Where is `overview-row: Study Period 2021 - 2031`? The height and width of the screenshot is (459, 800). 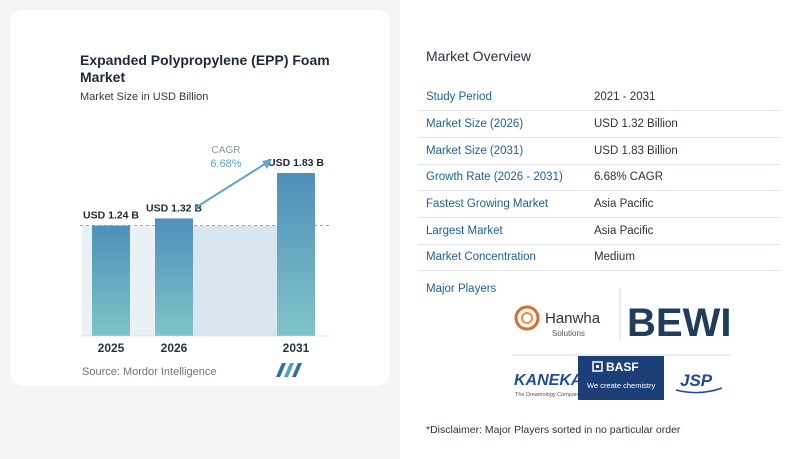
overview-row: Study Period 2021 - 2031 is located at coordinates (599, 98).